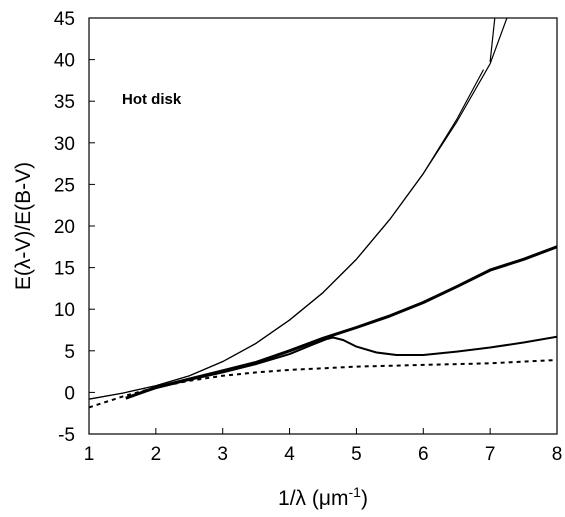 This screenshot has width=565, height=517. Describe the element at coordinates (69, 352) in the screenshot. I see `y-tick-label: 5` at that location.